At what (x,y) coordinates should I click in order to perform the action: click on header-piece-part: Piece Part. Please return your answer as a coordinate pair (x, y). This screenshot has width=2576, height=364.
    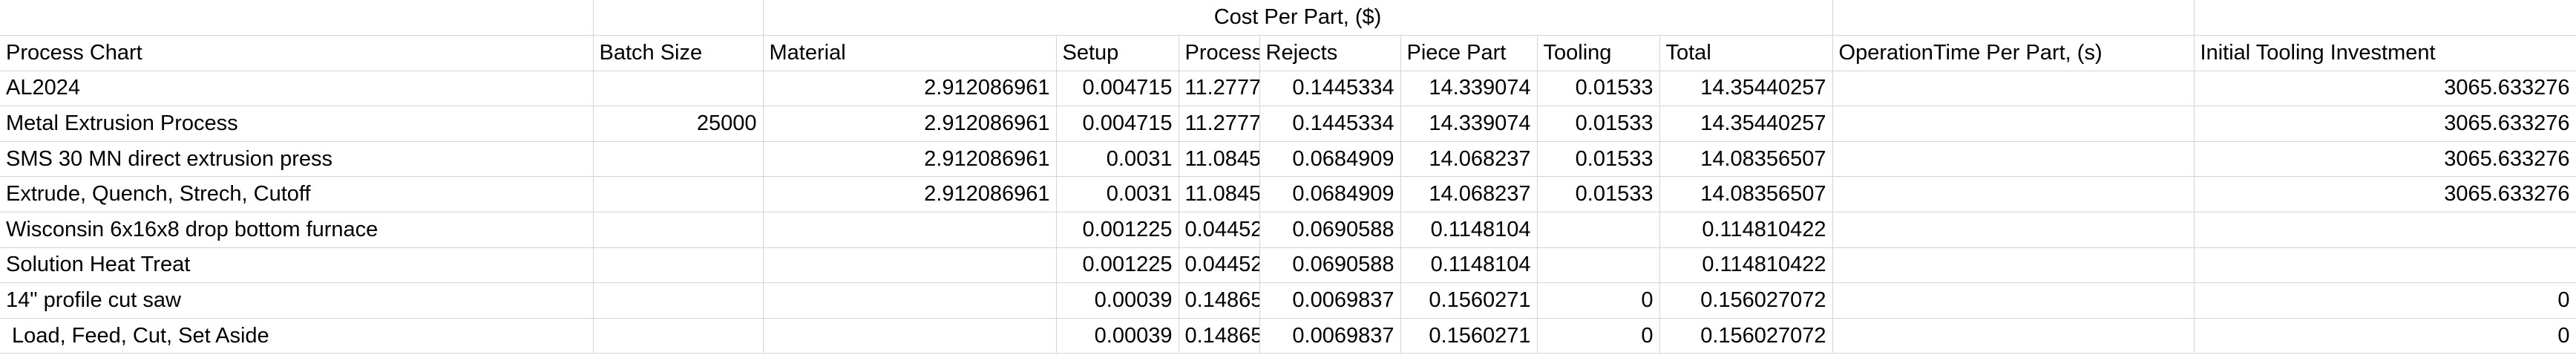
    Looking at the image, I should click on (1469, 53).